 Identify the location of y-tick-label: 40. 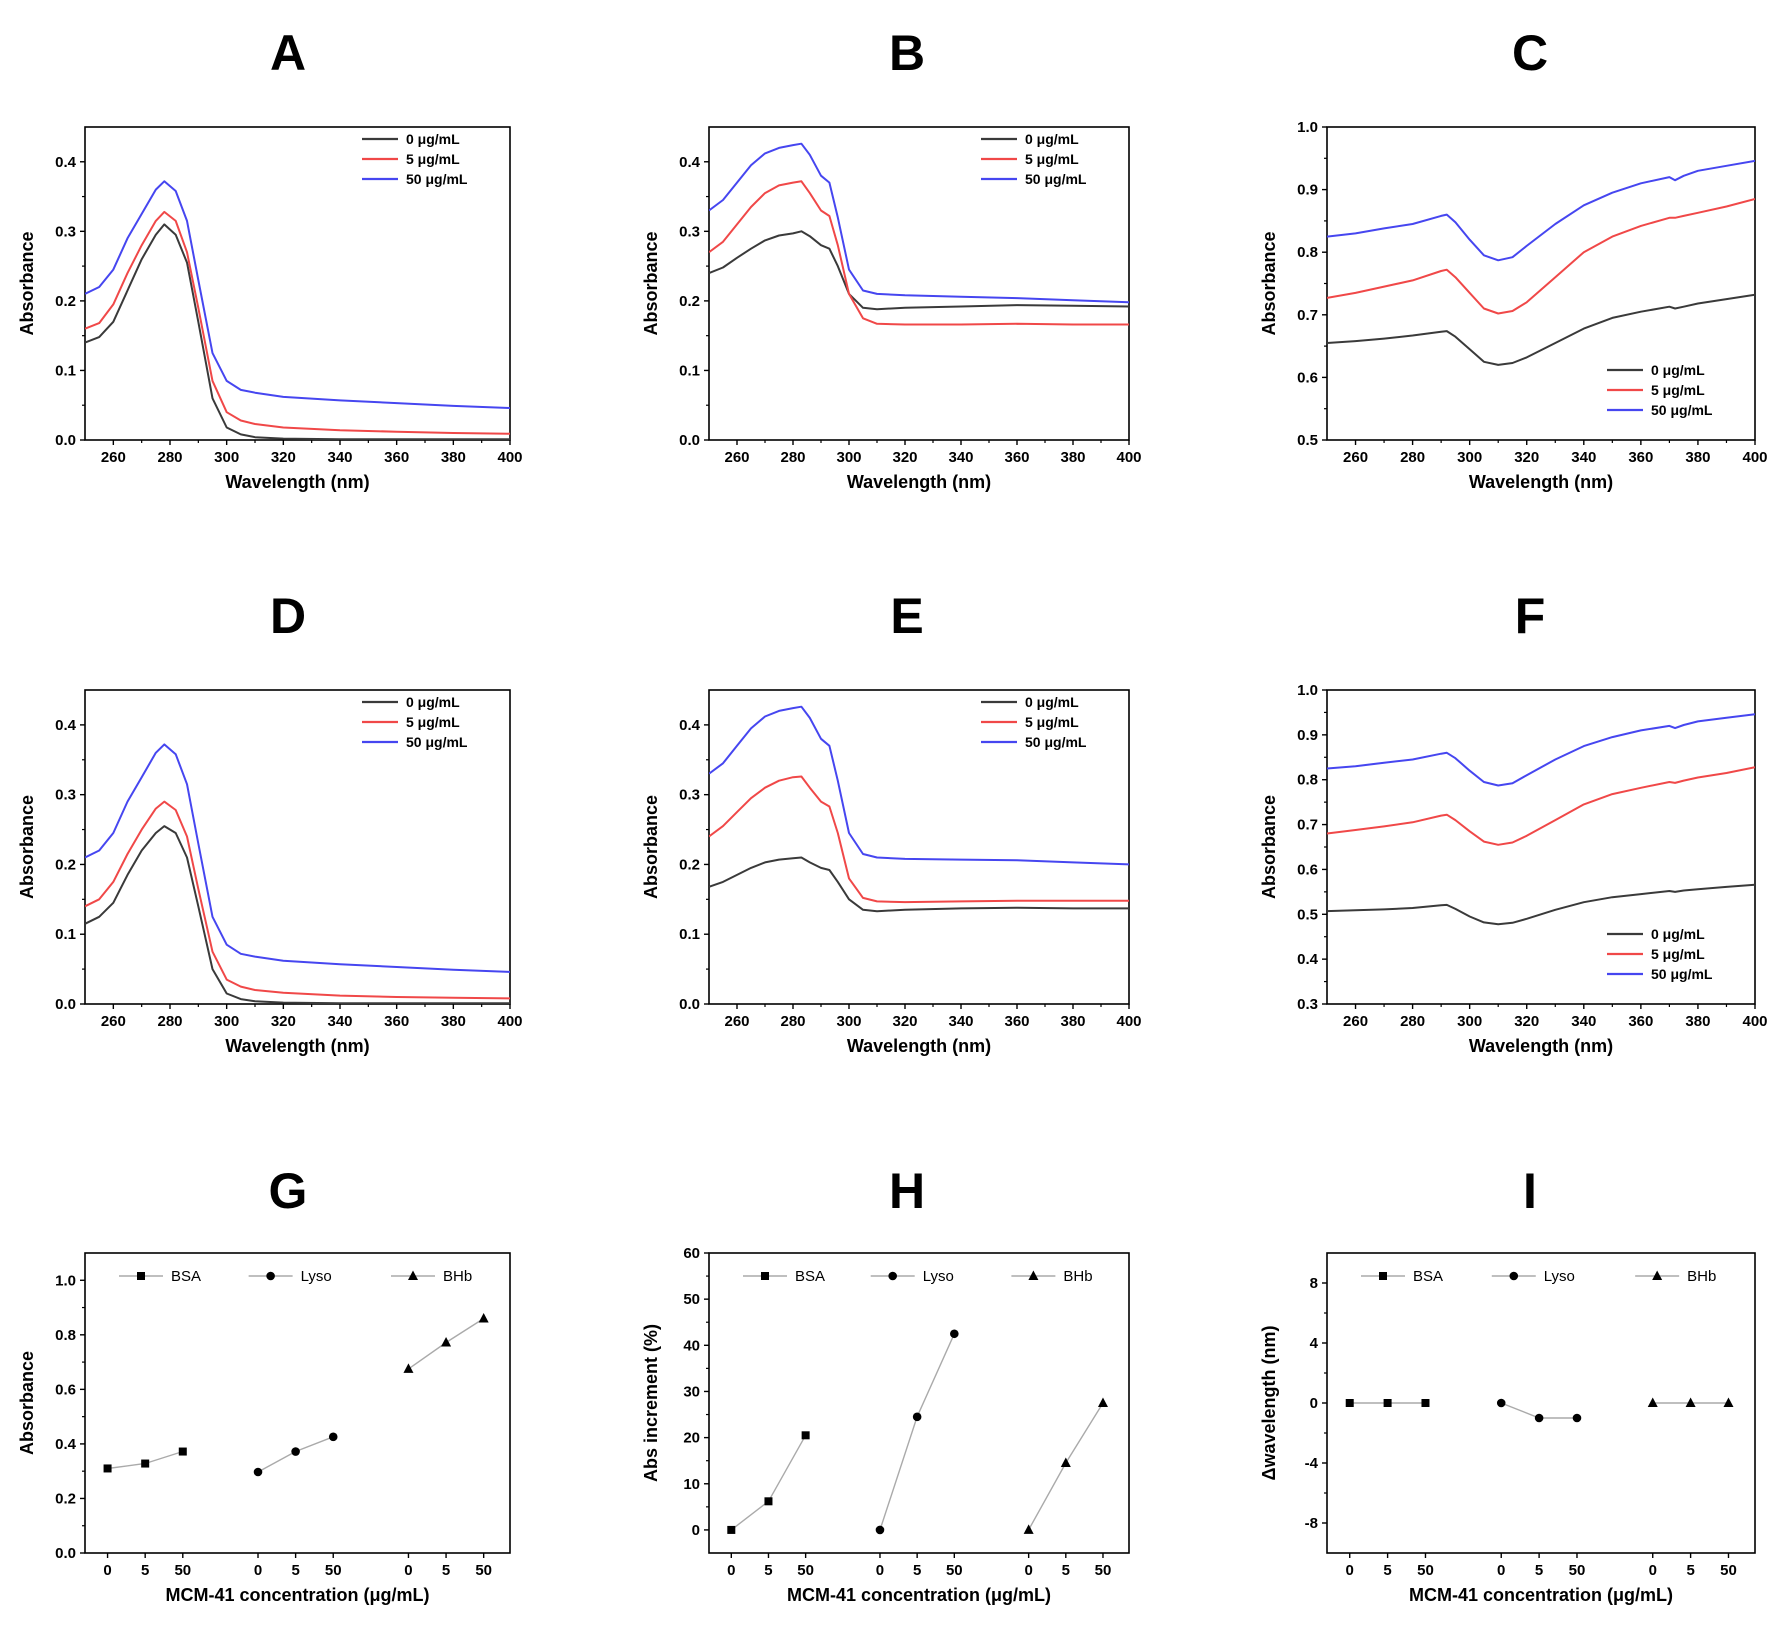
(691, 1345).